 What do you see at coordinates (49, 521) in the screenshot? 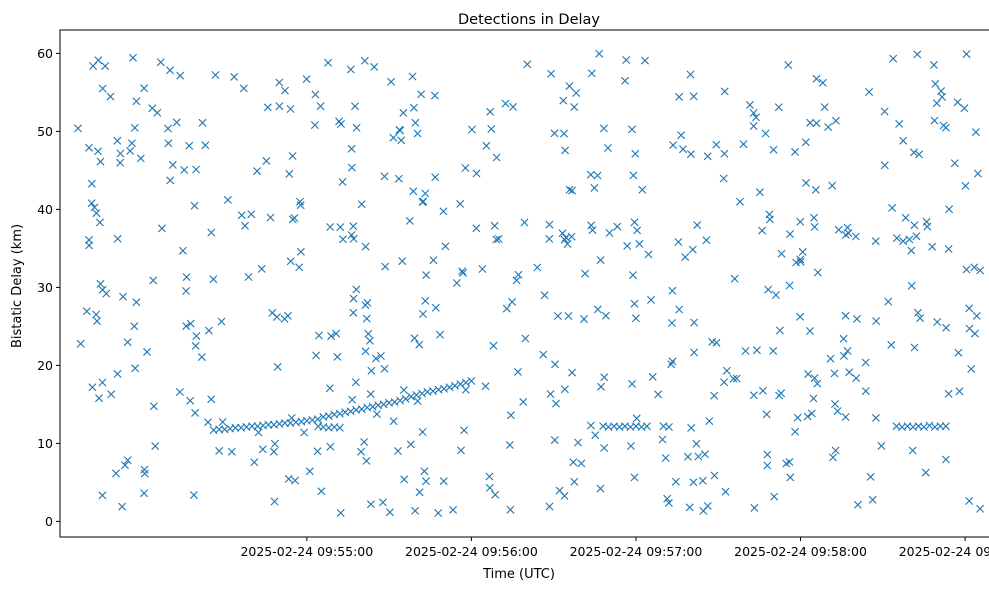
I see `y-tick-label: 0` at bounding box center [49, 521].